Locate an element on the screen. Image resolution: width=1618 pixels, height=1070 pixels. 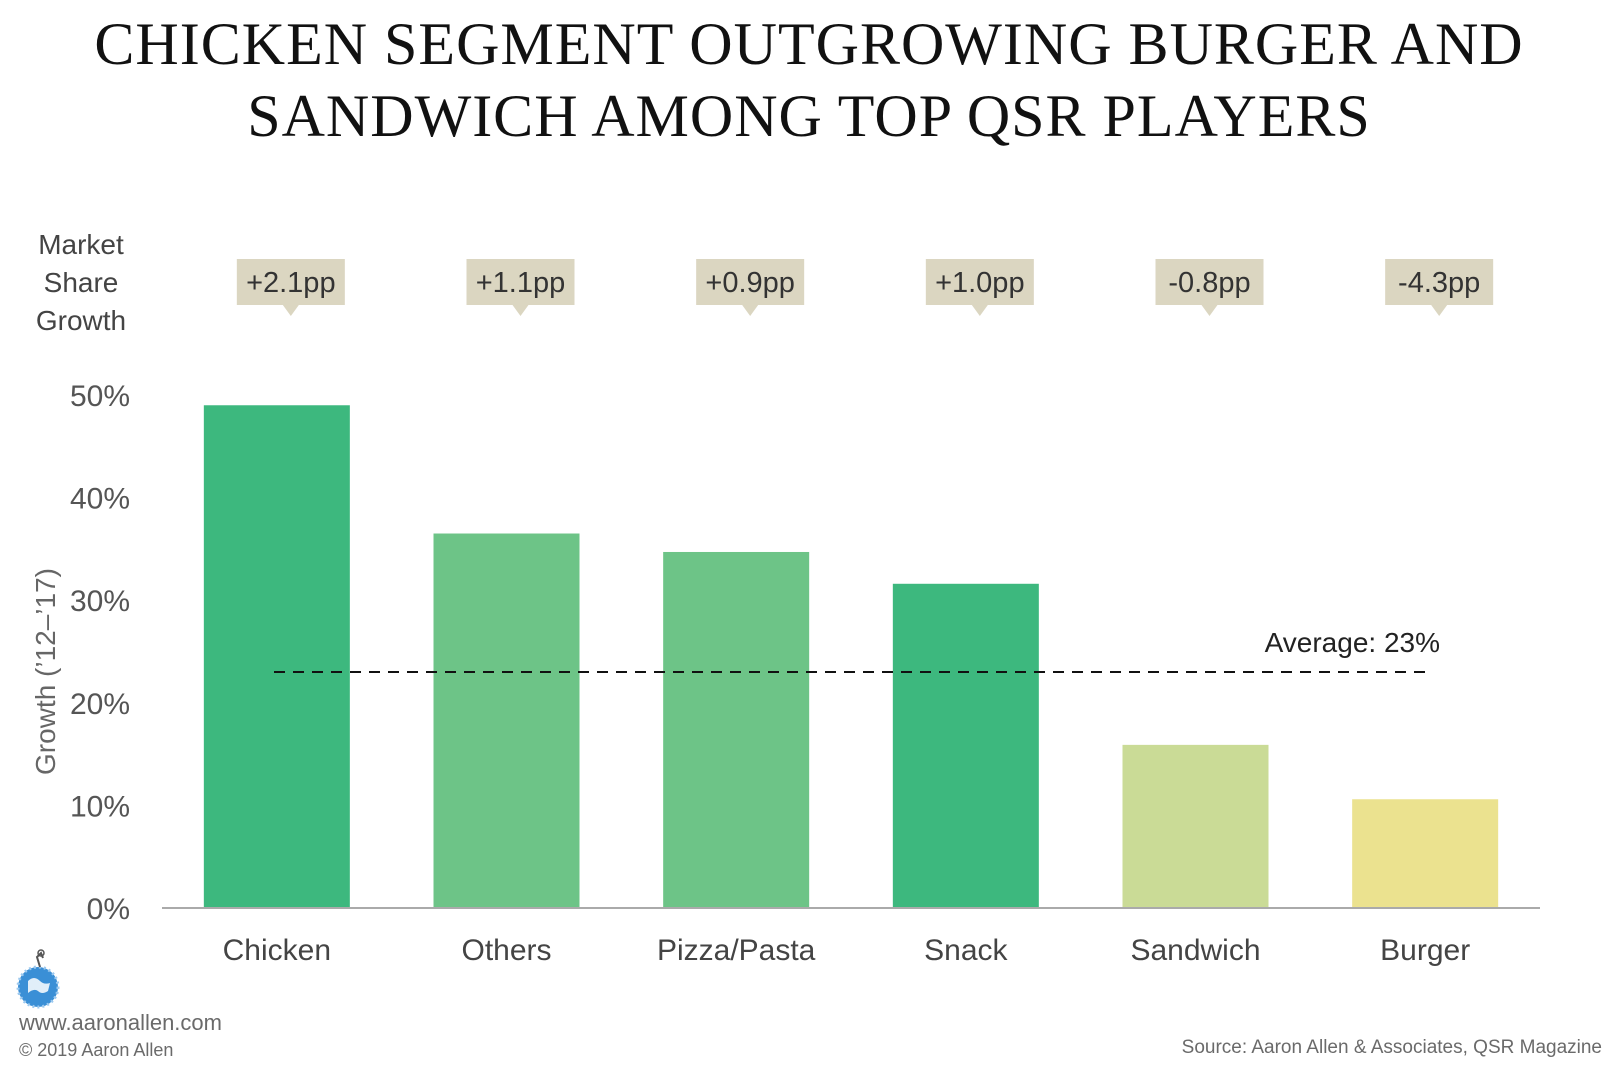
x-tick-label: Snack is located at coordinates (966, 950).